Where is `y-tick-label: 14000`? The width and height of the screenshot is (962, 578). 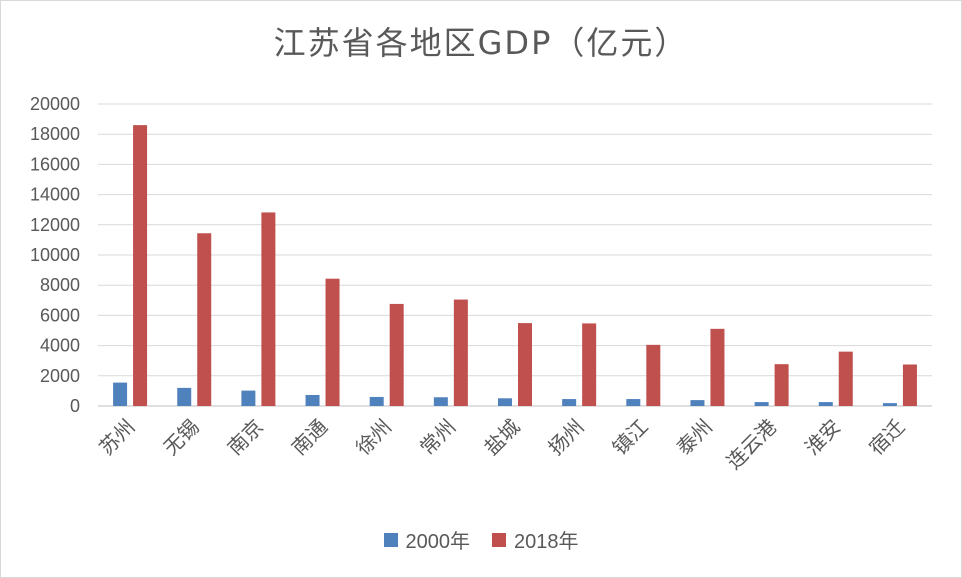 y-tick-label: 14000 is located at coordinates (55, 195).